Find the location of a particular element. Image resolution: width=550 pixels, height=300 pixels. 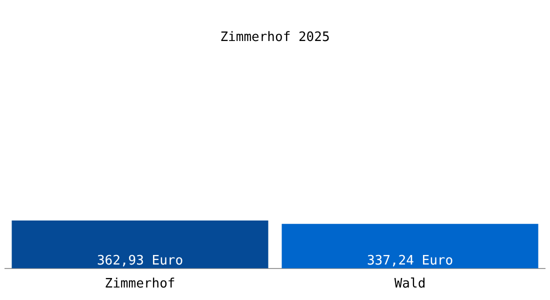

data-label: 362,93 Euro is located at coordinates (140, 260).